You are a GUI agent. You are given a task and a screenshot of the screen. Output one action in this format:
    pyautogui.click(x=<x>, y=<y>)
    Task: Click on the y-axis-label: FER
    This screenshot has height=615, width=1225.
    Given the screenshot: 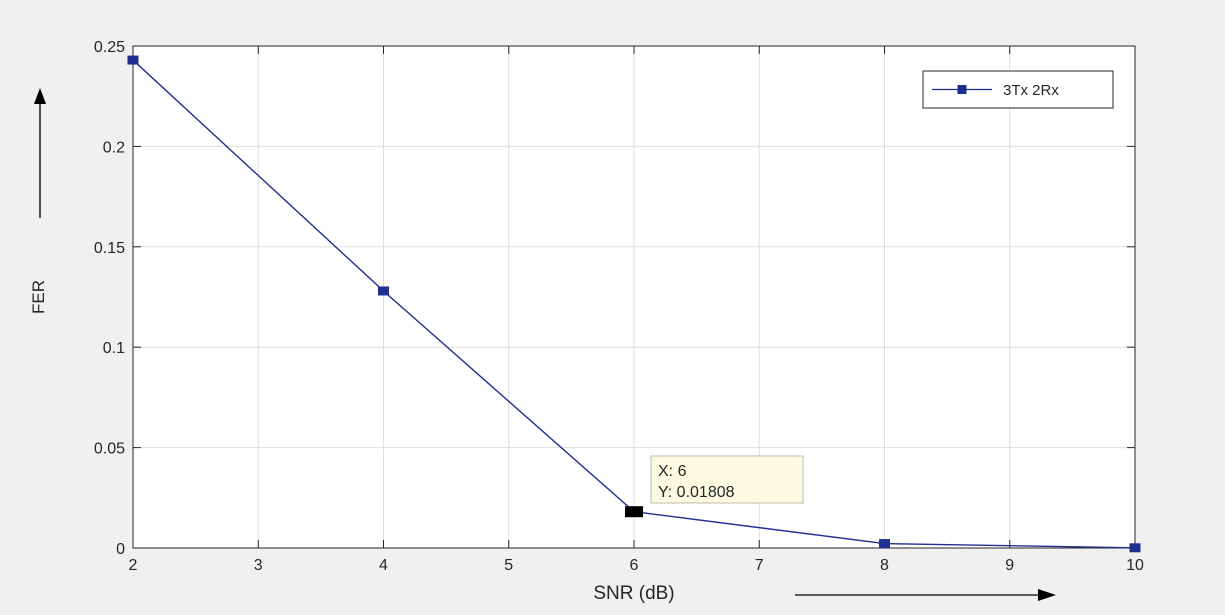 What is the action you would take?
    pyautogui.click(x=38, y=297)
    